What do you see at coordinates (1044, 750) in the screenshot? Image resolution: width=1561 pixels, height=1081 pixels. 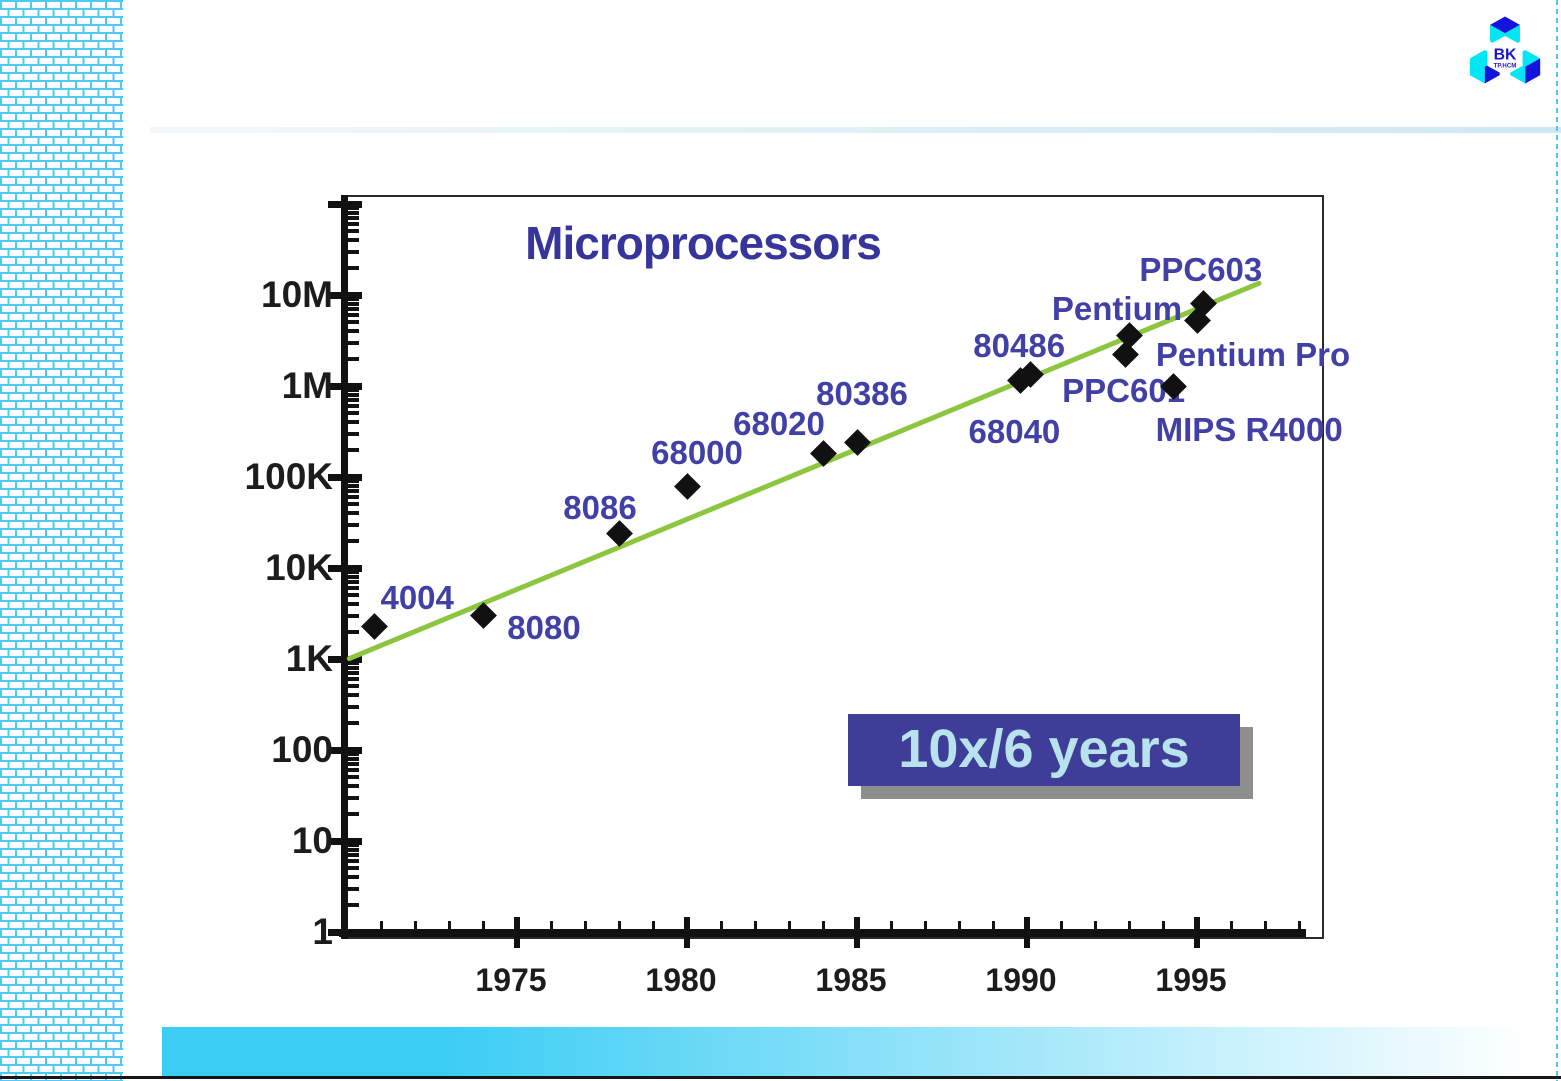 I see `growth-rate-annotation: 10x/6 years` at bounding box center [1044, 750].